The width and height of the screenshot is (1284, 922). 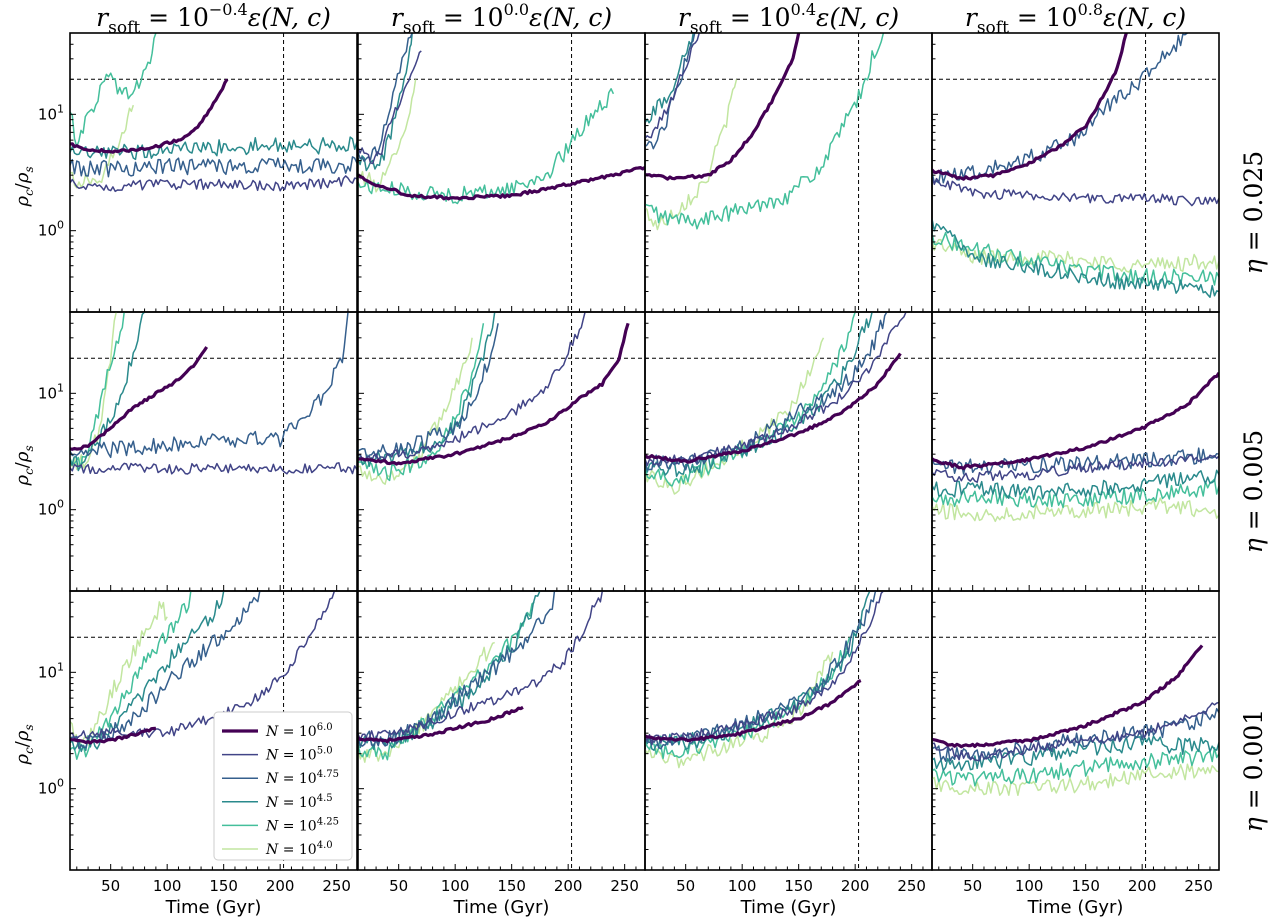 What do you see at coordinates (299, 731) in the screenshot?
I see `legend-label-n60: N = 106.0` at bounding box center [299, 731].